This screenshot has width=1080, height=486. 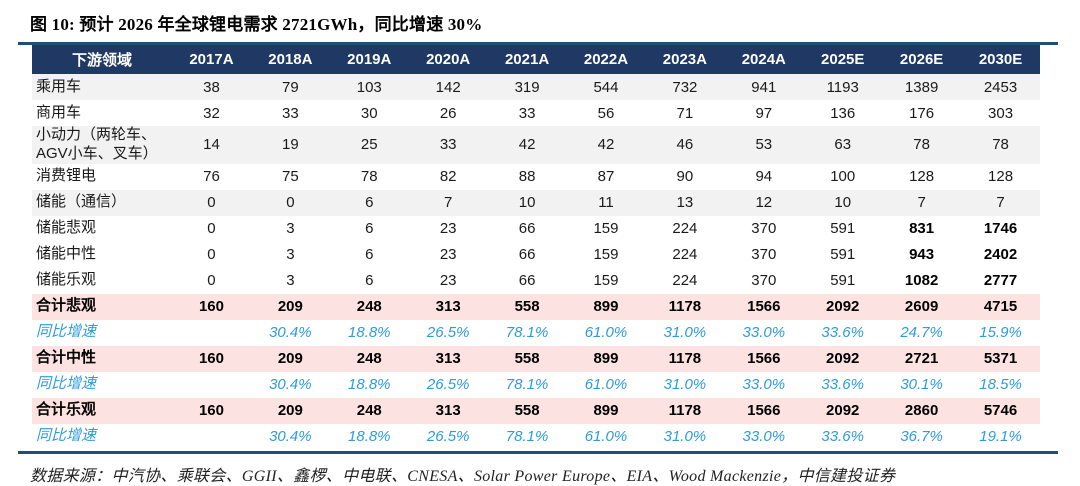 What do you see at coordinates (606, 59) in the screenshot?
I see `year-column-header: 2022A` at bounding box center [606, 59].